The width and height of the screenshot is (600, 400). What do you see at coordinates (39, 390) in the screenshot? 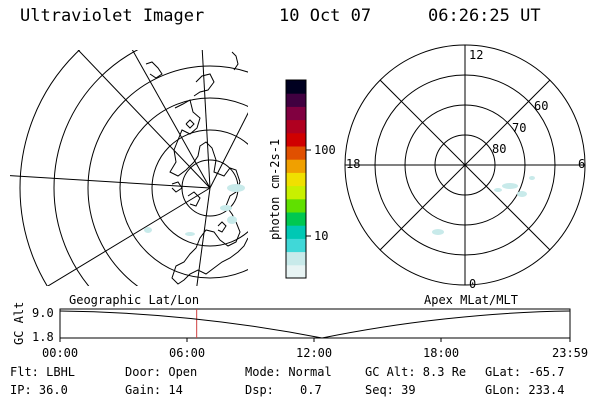
I see `info-ip: IP: 36.0` at bounding box center [39, 390].